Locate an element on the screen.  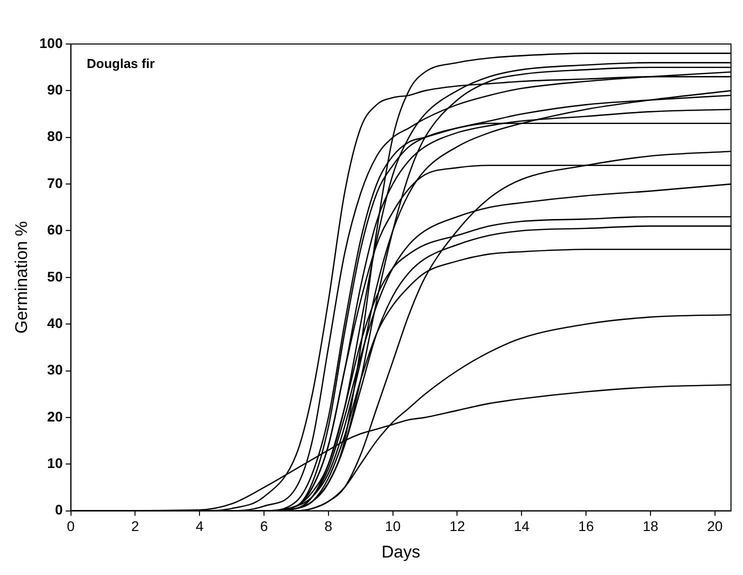
y-tick-label: 10 is located at coordinates (55, 462).